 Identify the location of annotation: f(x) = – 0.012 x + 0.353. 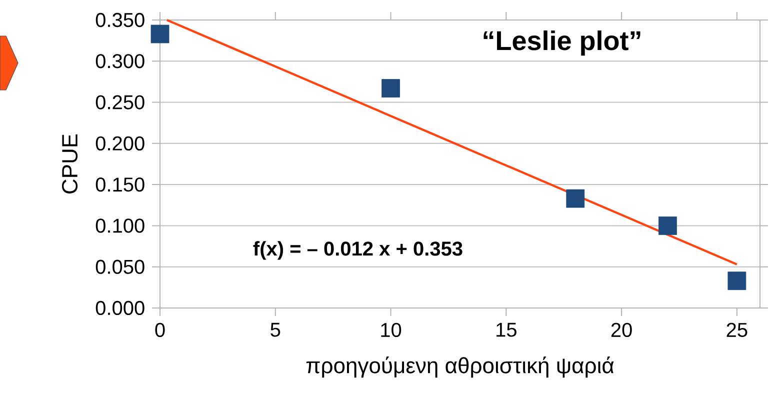
(357, 250).